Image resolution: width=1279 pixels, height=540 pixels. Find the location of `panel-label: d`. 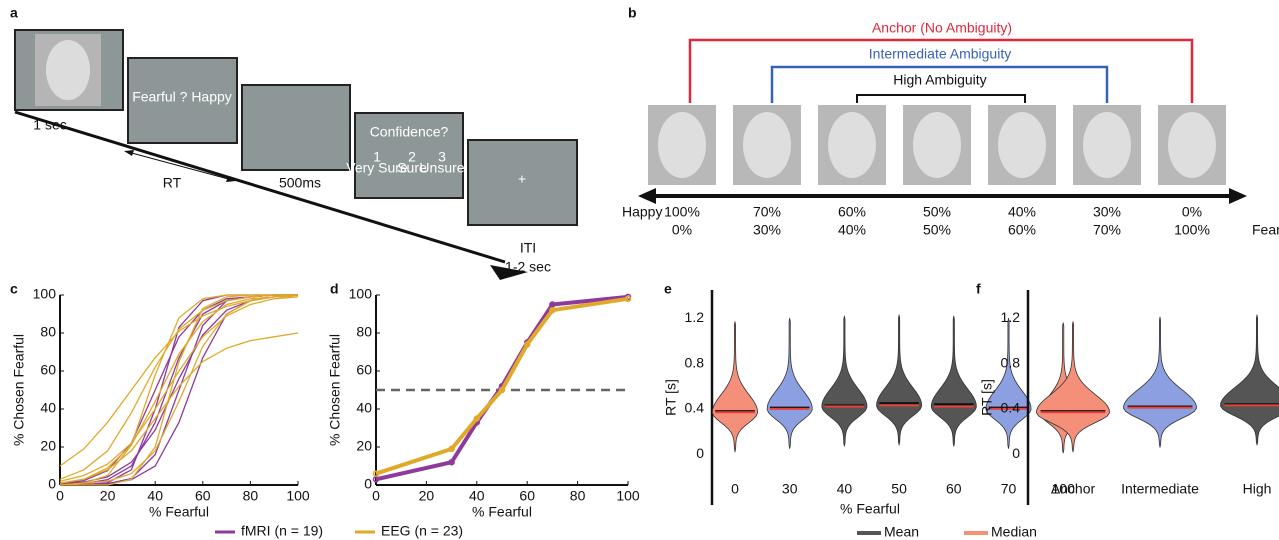

panel-label: d is located at coordinates (334, 289).